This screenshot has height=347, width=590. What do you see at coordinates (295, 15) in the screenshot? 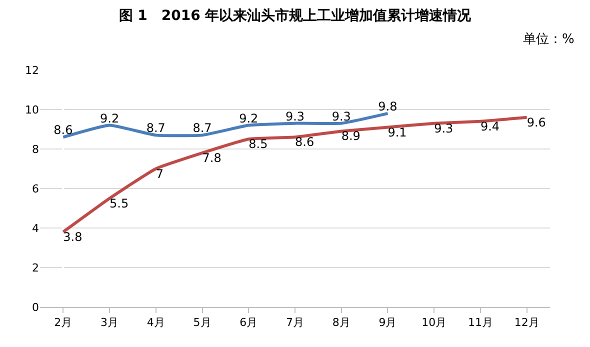
I see `chart-title: 图 1 2016 年以来汕头市规上工业增加值累计增速情况` at bounding box center [295, 15].